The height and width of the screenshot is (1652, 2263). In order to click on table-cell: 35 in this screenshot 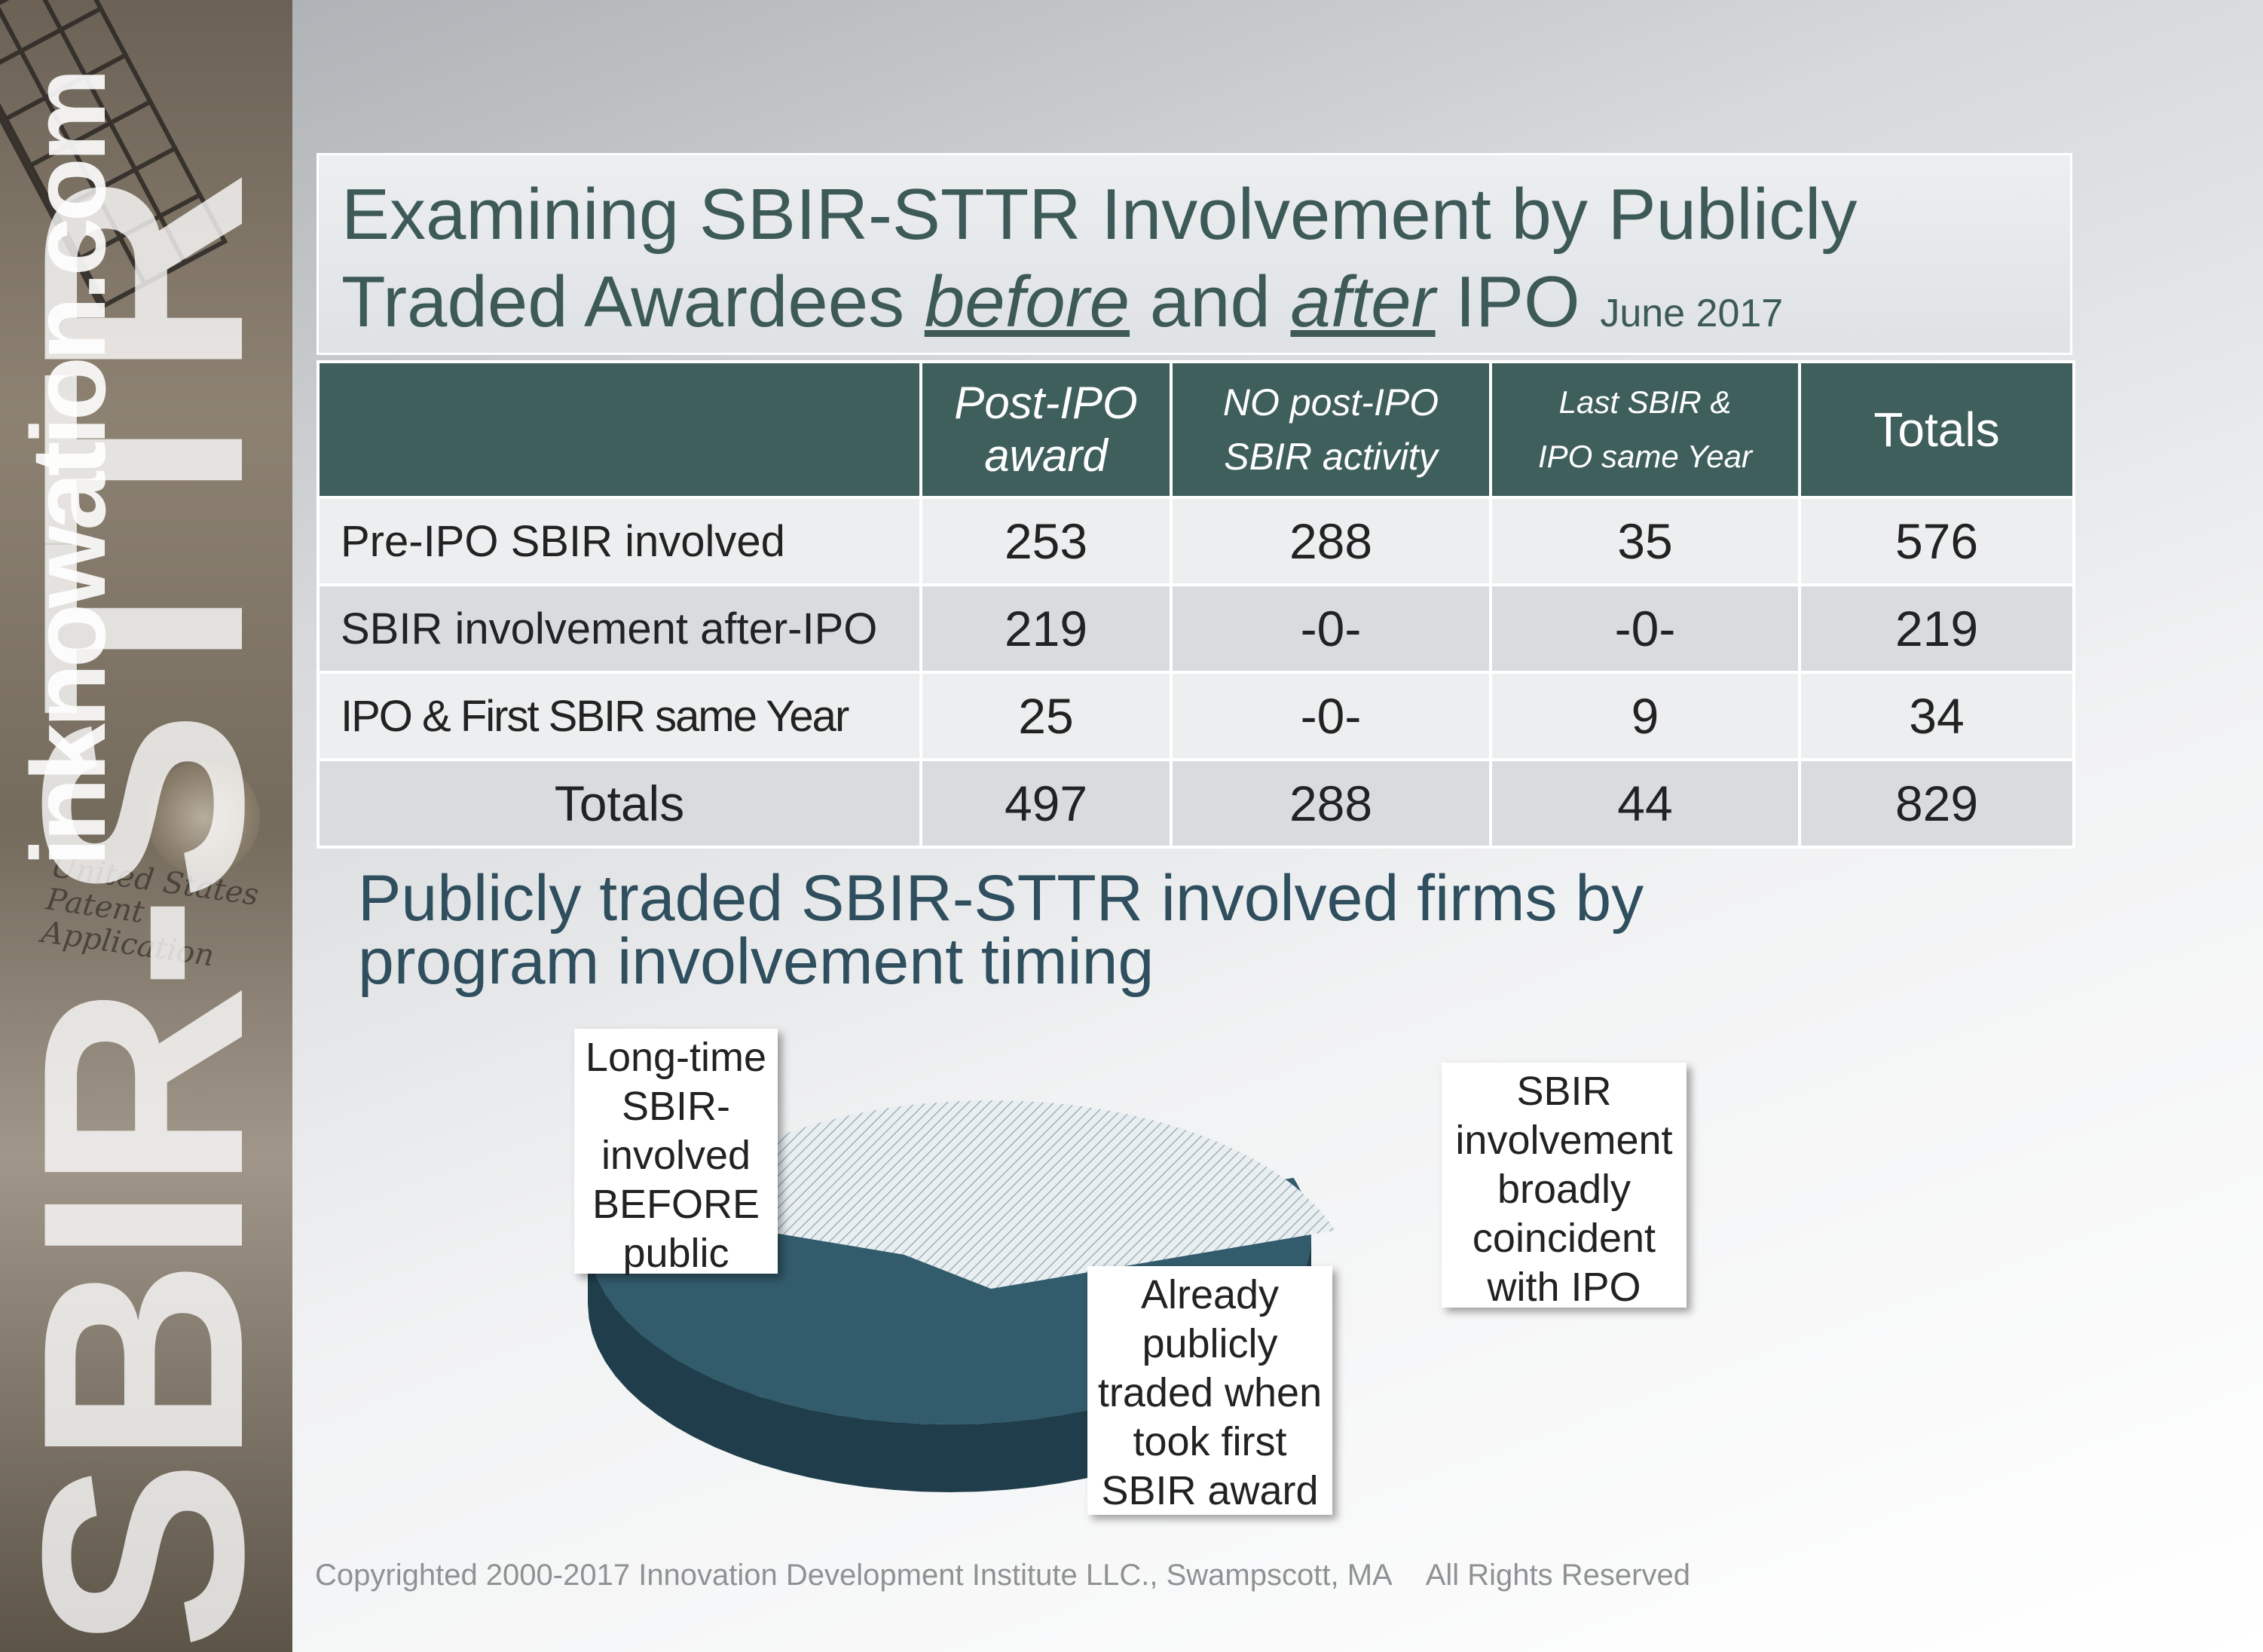, I will do `click(1645, 541)`.